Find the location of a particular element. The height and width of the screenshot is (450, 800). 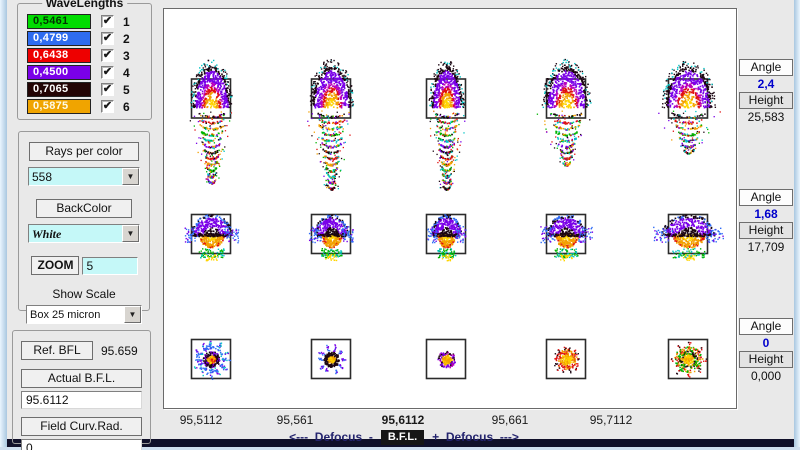

actual-bfl-input: 95.6112 is located at coordinates (81, 400).